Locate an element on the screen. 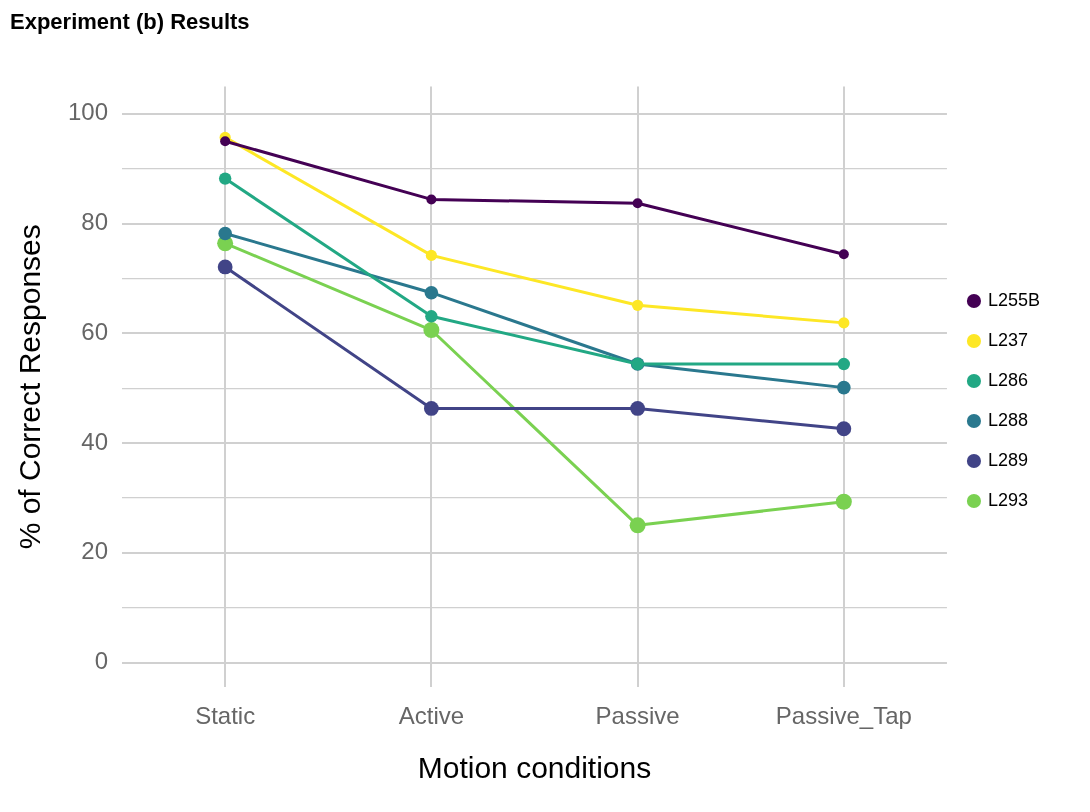 The image size is (1090, 812). legend-label: L286 is located at coordinates (1007, 379).